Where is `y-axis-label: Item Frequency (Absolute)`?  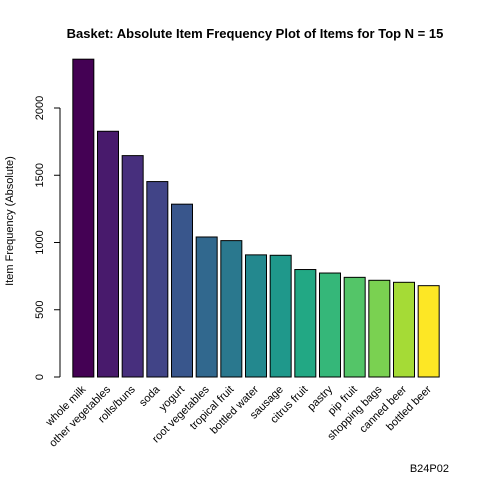 y-axis-label: Item Frequency (Absolute) is located at coordinates (10, 221).